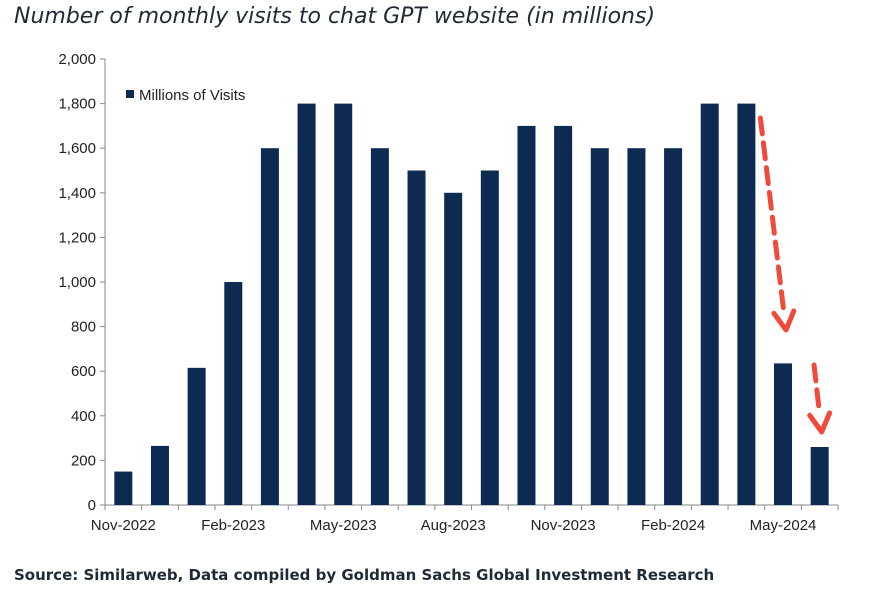  I want to click on annotations, so click(795, 275).